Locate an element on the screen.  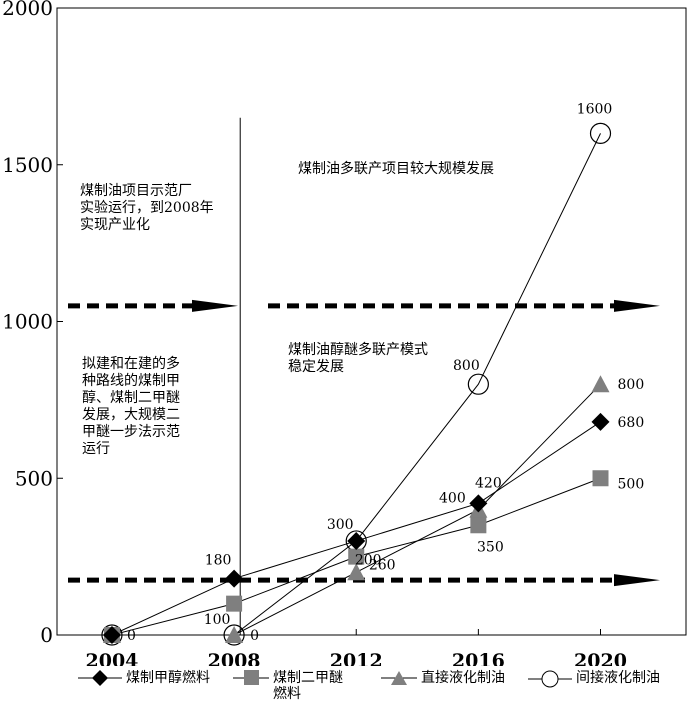
data-label: 100 is located at coordinates (217, 620).